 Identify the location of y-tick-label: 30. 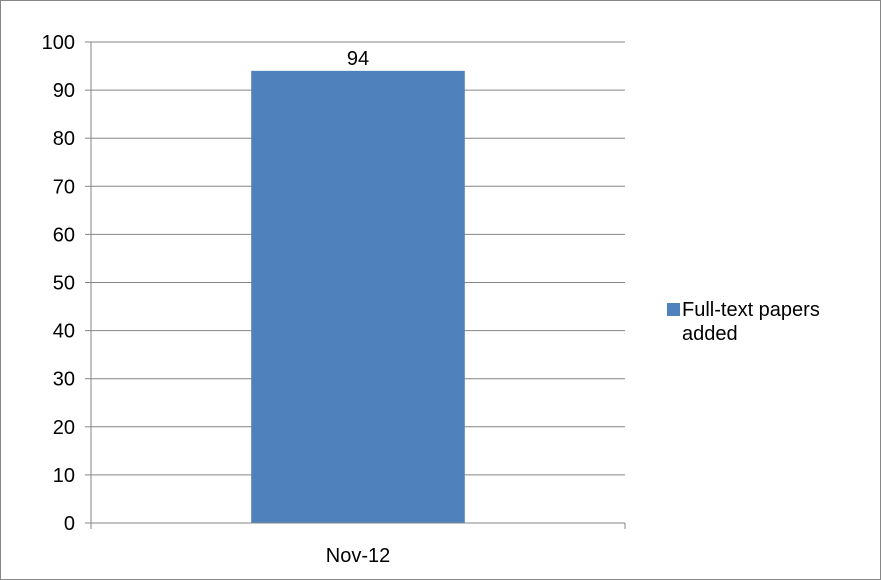
(64, 380).